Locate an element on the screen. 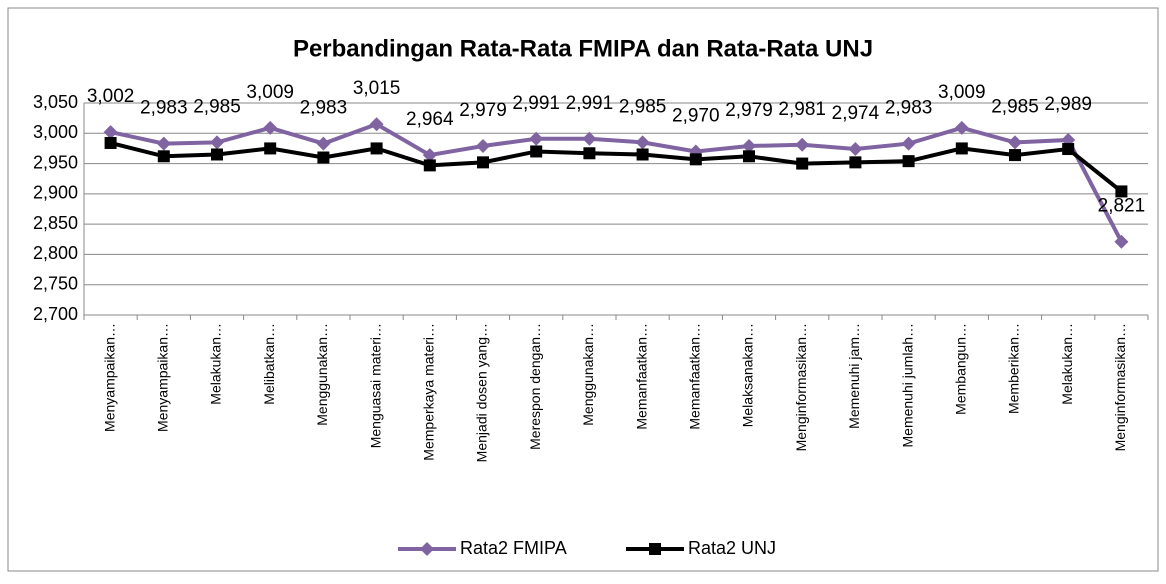 The image size is (1166, 584). data-label: 2,981 is located at coordinates (802, 109).